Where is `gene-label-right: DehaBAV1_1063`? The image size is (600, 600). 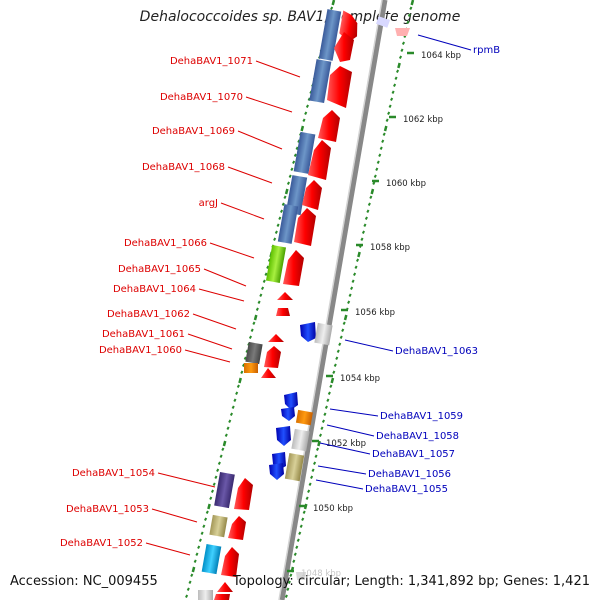
gene-label-right: DehaBAV1_1063 is located at coordinates (436, 351).